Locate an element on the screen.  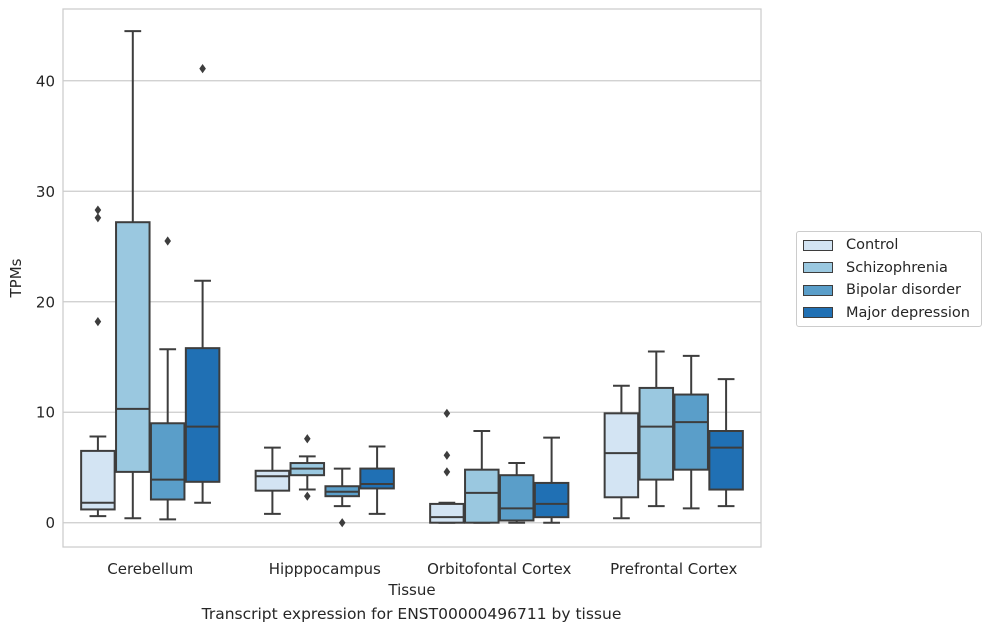
legend-item-major-depression: Major depression is located at coordinates (886, 313).